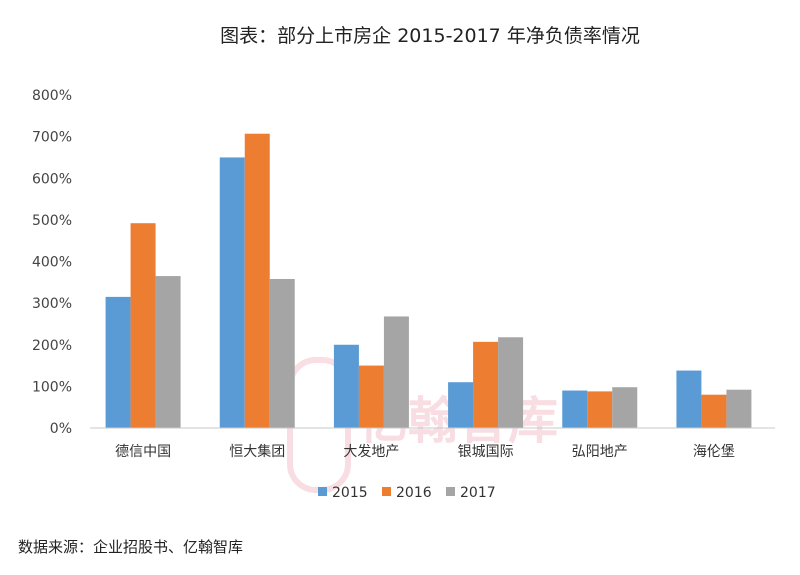 The height and width of the screenshot is (575, 800). Describe the element at coordinates (478, 493) in the screenshot. I see `legend-label: 2017` at that location.